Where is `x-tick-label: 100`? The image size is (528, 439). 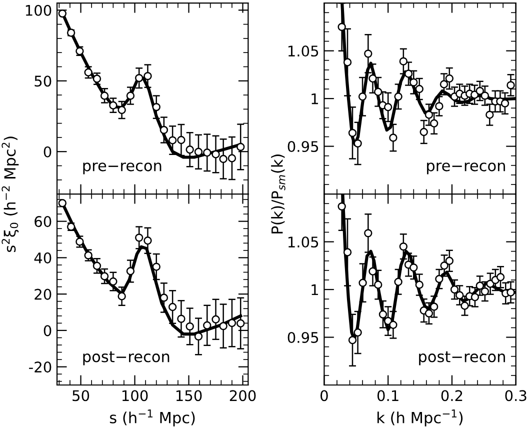 x-tick-label: 100 is located at coordinates (135, 396).